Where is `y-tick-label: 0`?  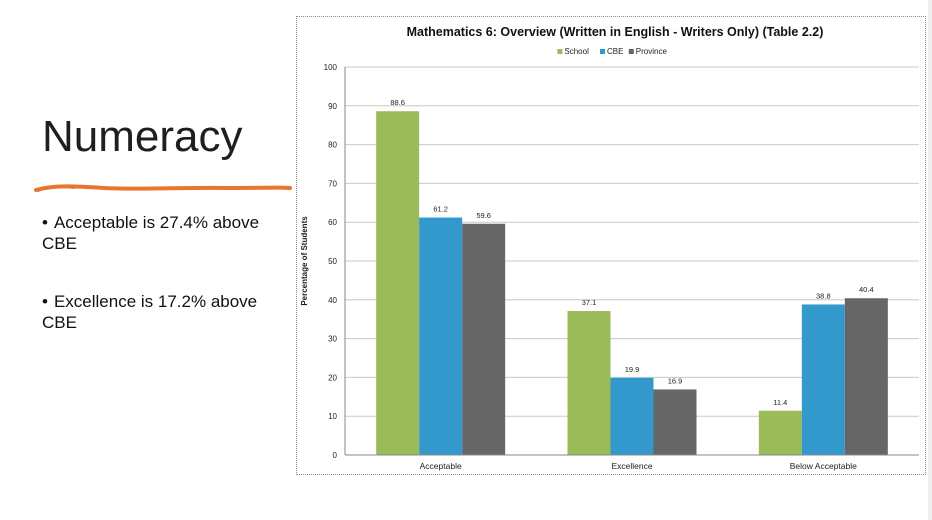 y-tick-label: 0 is located at coordinates (335, 455).